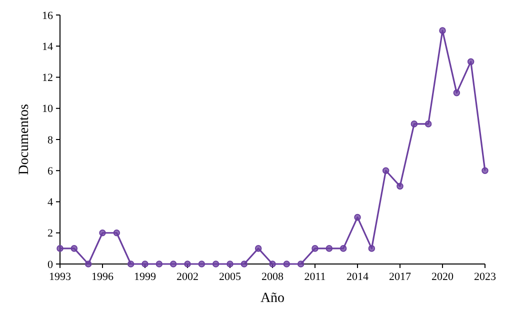  Describe the element at coordinates (48, 16) in the screenshot. I see `y-tick-label: 16` at that location.